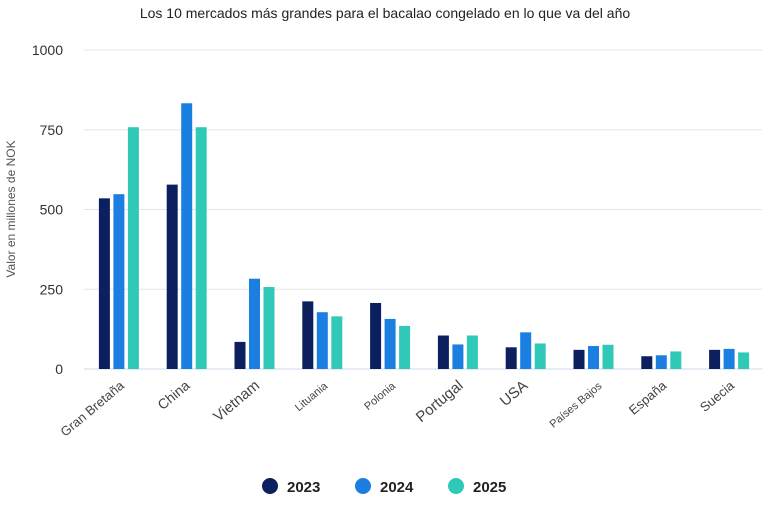  What do you see at coordinates (648, 397) in the screenshot?
I see `x-tick-label: España` at bounding box center [648, 397].